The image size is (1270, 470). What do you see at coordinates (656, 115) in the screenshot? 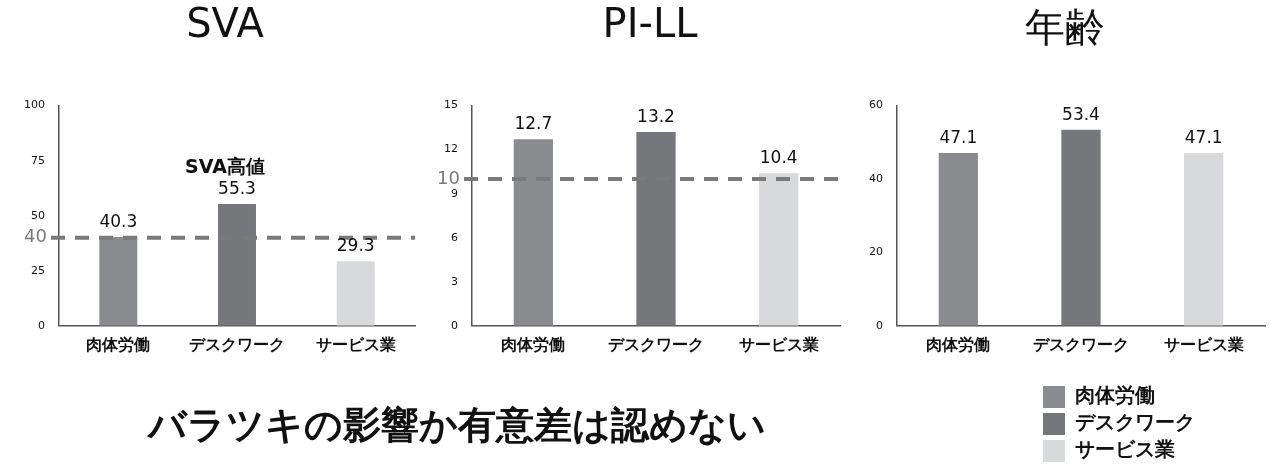
I see `data-label: 13.2` at bounding box center [656, 115].